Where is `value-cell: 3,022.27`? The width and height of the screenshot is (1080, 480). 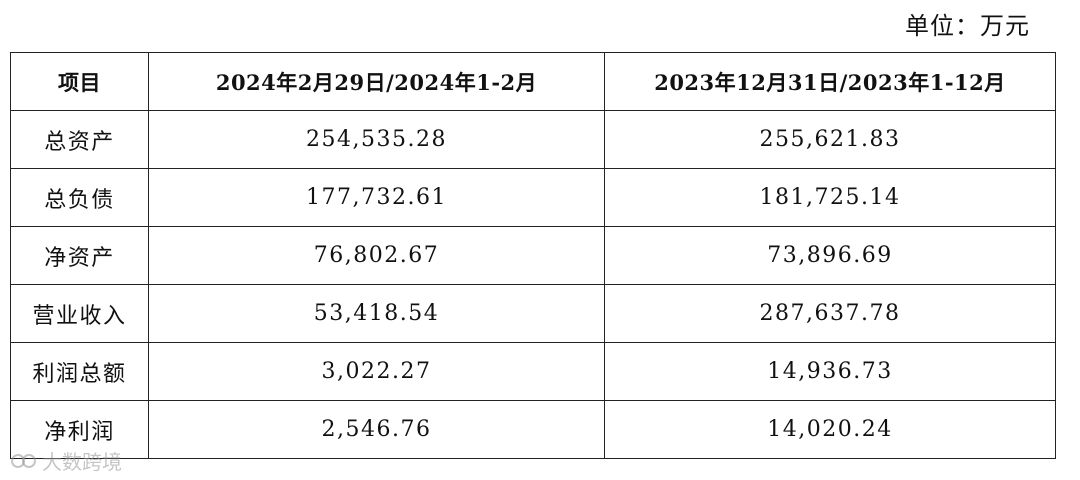
value-cell: 3,022.27 is located at coordinates (376, 371).